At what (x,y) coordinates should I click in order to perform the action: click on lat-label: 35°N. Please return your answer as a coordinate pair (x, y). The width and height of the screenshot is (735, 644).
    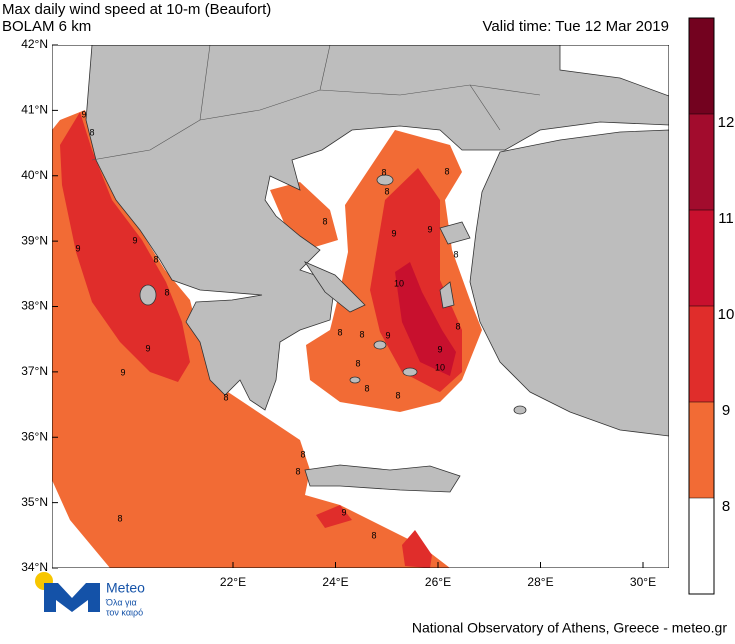
    Looking at the image, I should click on (34, 502).